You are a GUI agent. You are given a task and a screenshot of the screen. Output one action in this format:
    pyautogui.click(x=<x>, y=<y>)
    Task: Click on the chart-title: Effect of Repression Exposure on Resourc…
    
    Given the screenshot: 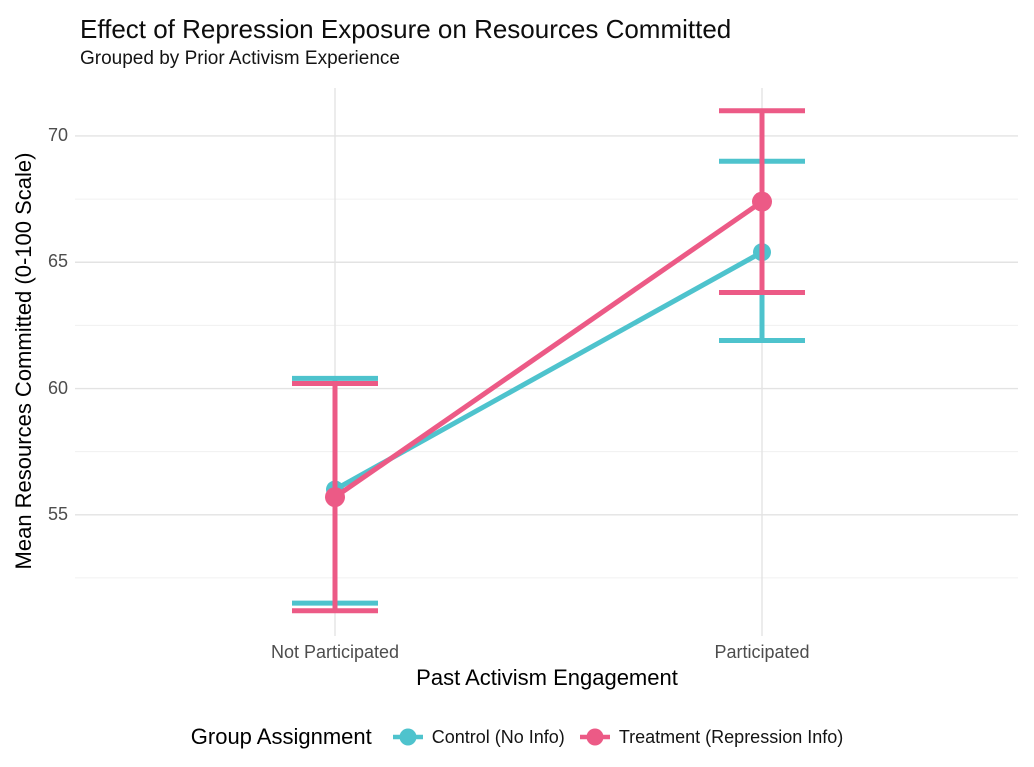 What is the action you would take?
    pyautogui.click(x=406, y=29)
    